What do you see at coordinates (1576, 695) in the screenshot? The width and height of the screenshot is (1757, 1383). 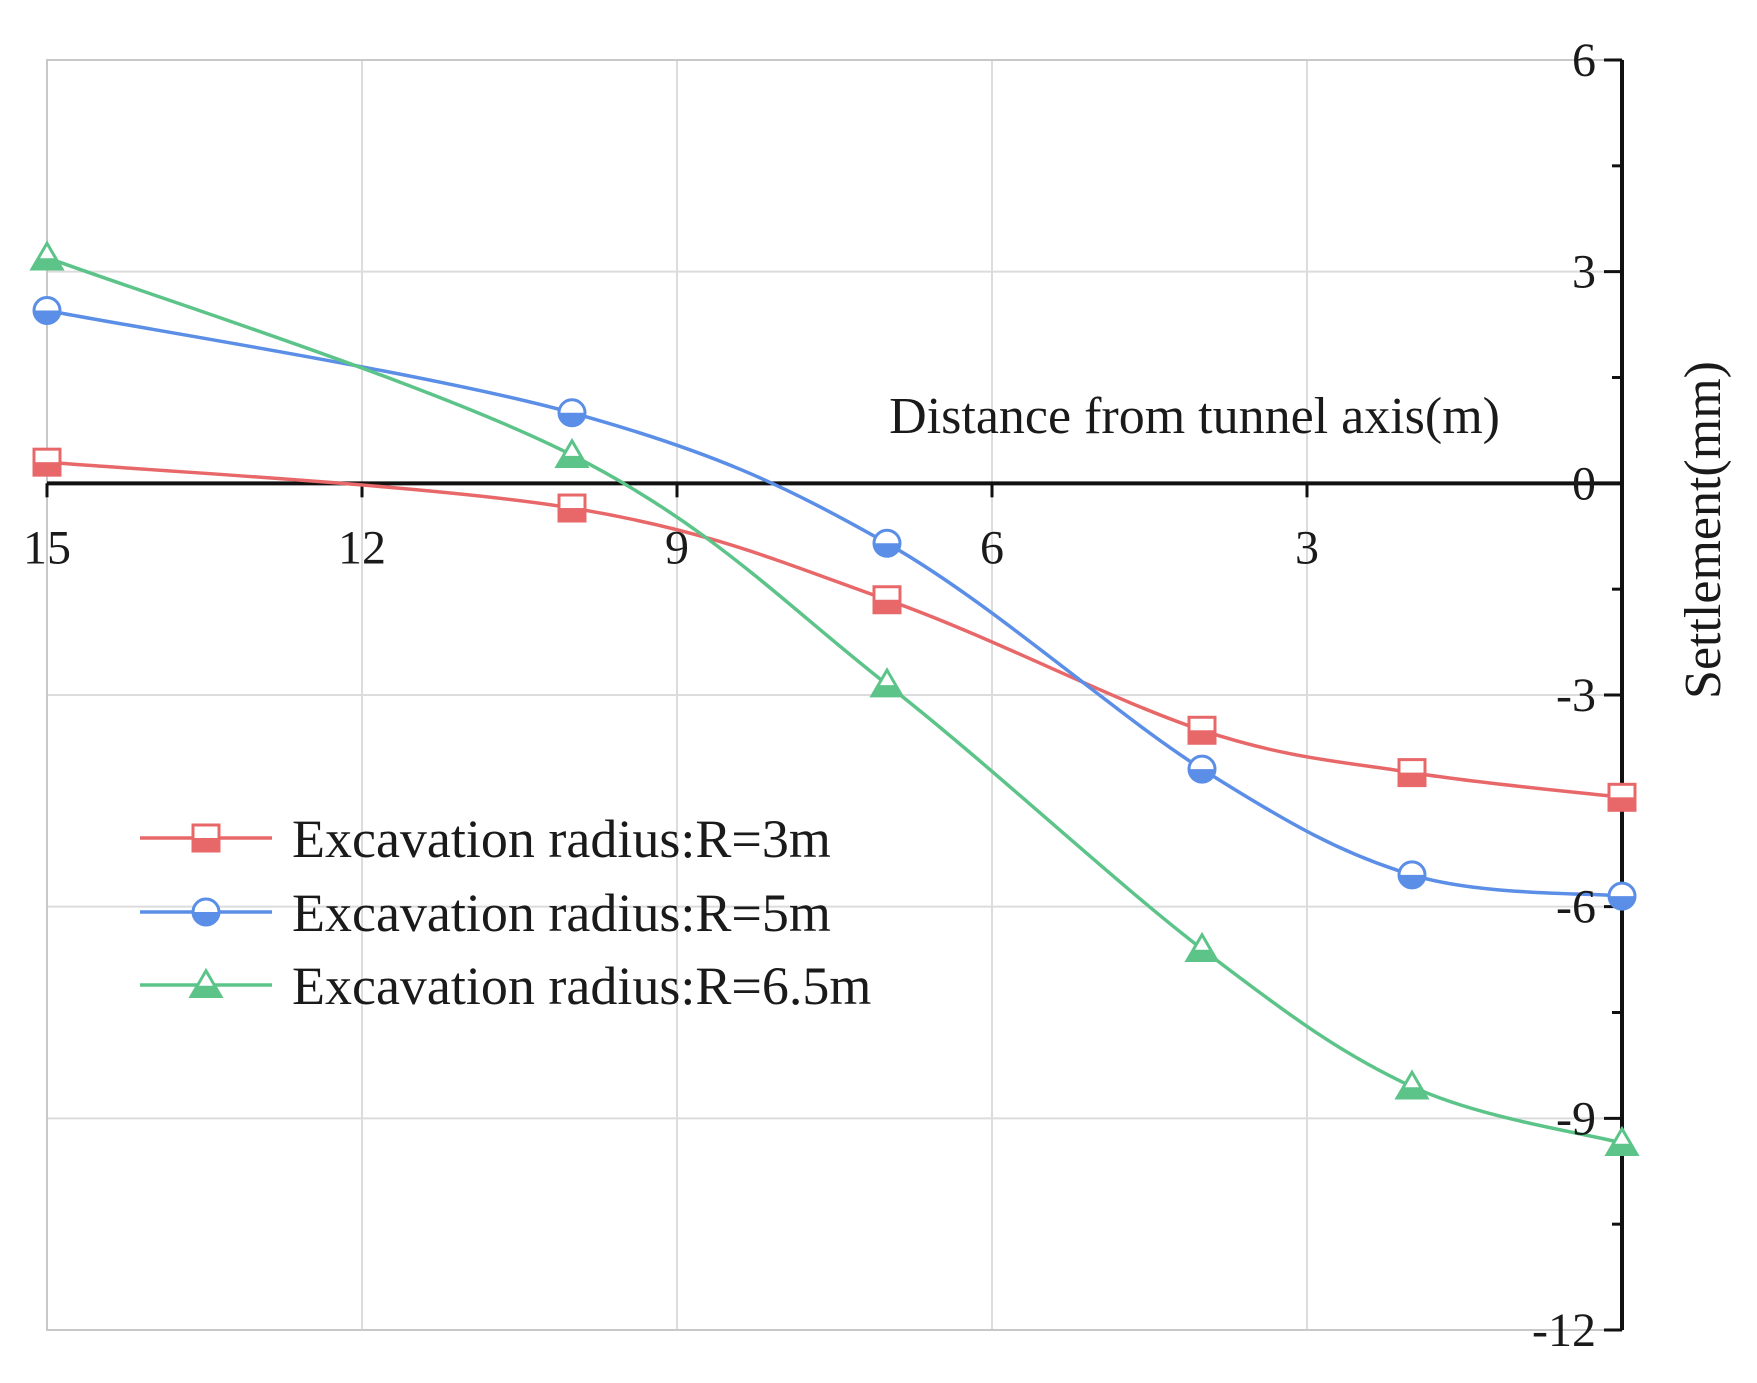 I see `y-tick-label-3: -3` at bounding box center [1576, 695].